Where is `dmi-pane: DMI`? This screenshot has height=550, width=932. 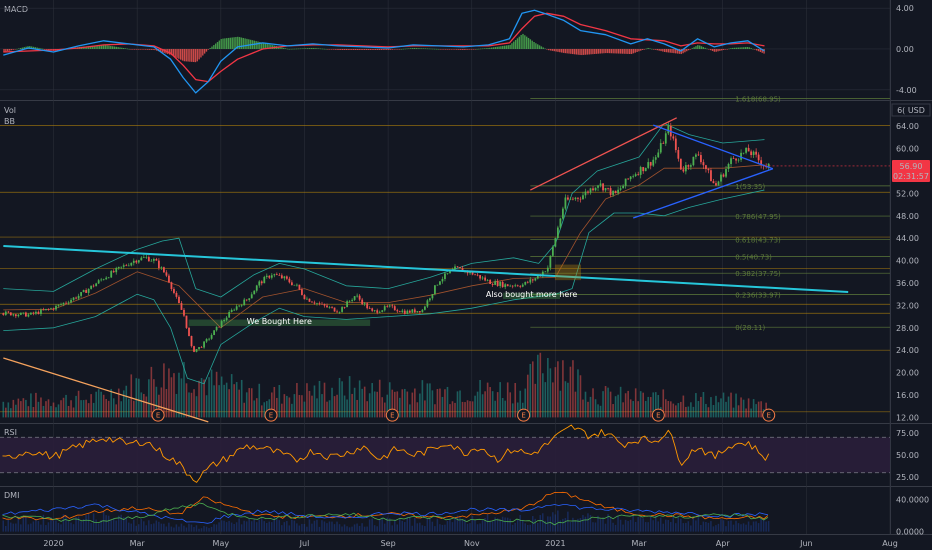
dmi-pane: DMI is located at coordinates (386, 511).